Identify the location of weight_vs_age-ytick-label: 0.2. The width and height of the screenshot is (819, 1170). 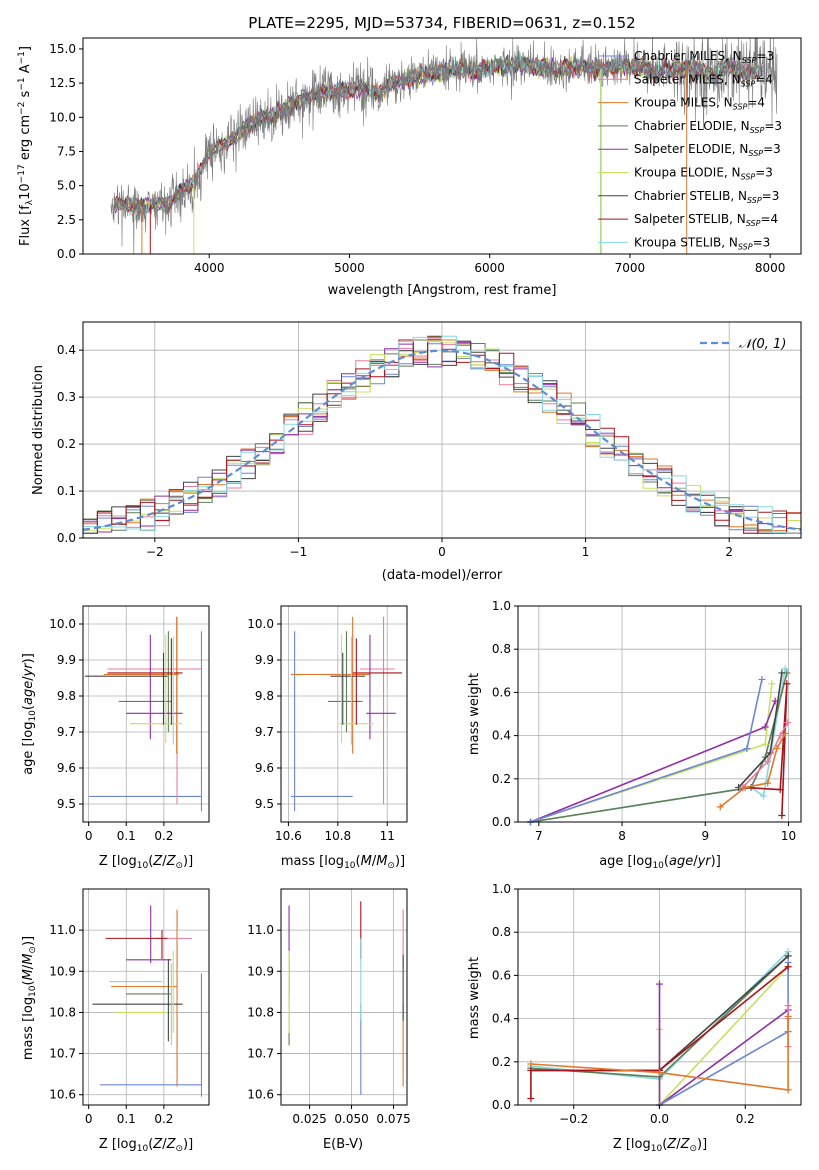
(501, 779).